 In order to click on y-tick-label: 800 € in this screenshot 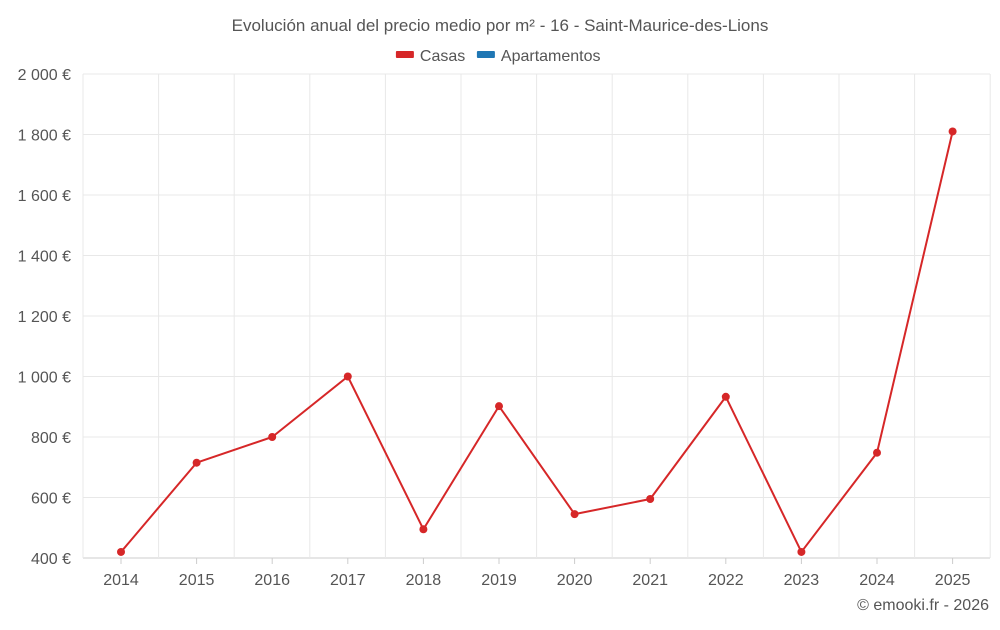, I will do `click(51, 438)`.